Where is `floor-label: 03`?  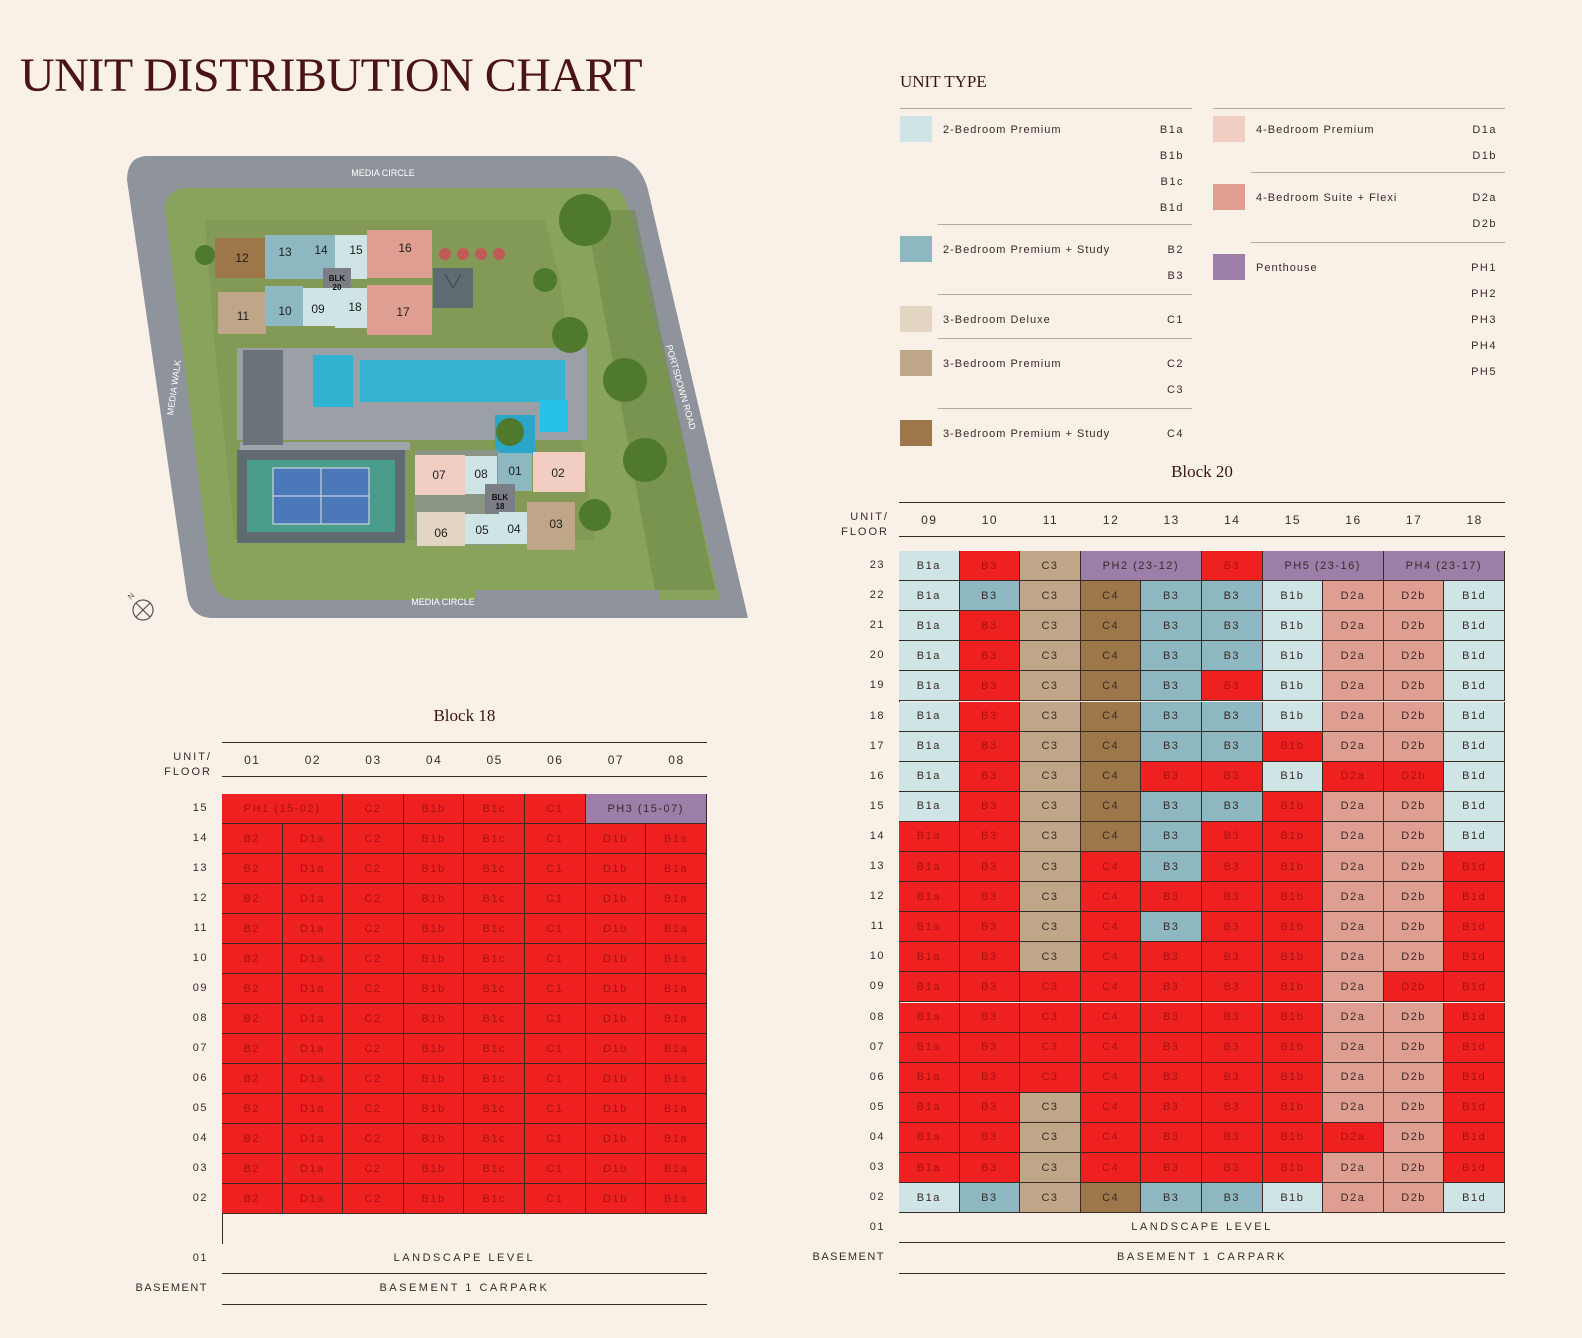
floor-label: 03 is located at coordinates (877, 1167).